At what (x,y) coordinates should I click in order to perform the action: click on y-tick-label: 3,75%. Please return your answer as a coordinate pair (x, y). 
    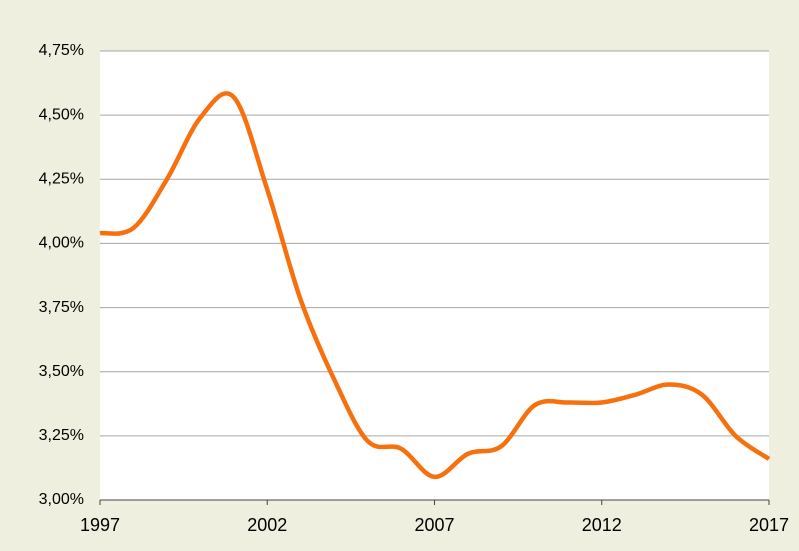
    Looking at the image, I should click on (61, 307).